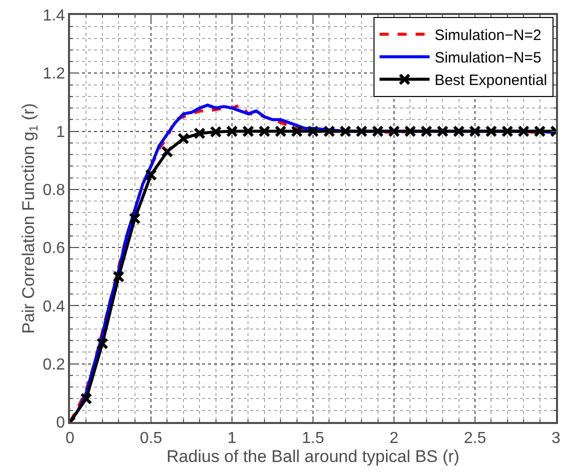 The image size is (569, 474). I want to click on x-tick-label: 2.5, so click(475, 438).